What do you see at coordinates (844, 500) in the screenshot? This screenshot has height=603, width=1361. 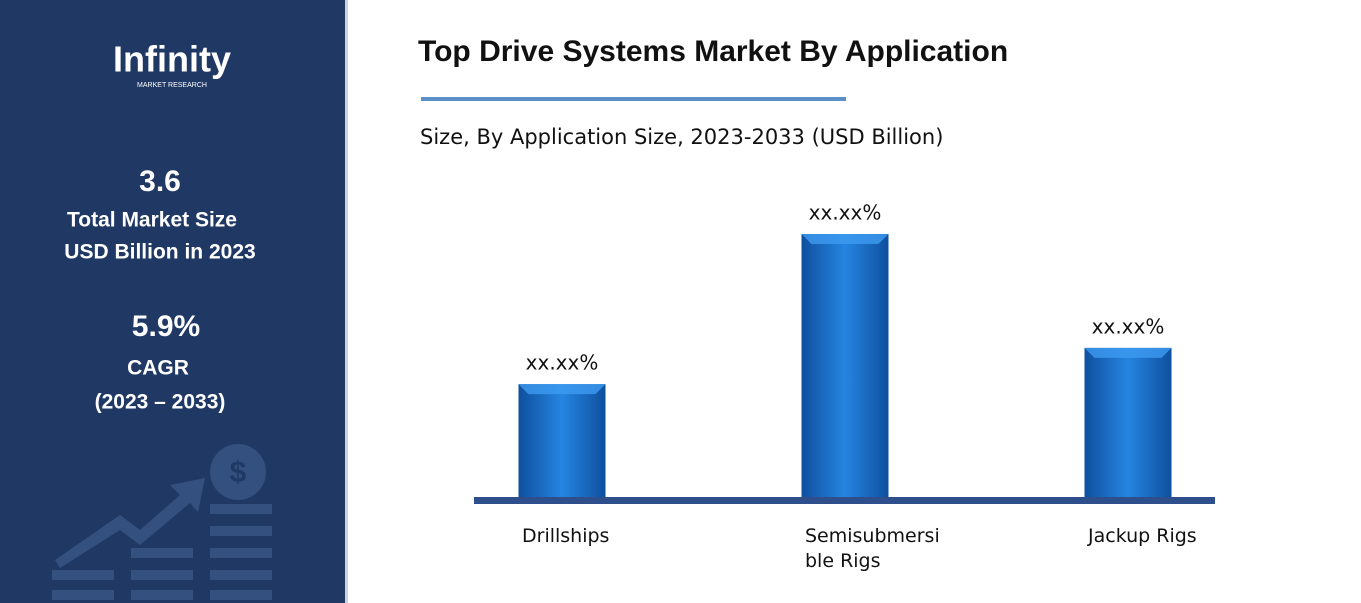 I see `baseline` at bounding box center [844, 500].